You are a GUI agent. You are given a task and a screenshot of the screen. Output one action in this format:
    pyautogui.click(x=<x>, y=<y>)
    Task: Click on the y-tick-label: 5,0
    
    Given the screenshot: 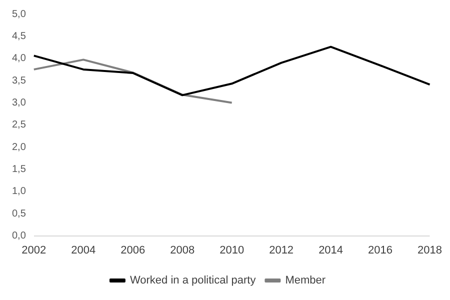 What is the action you would take?
    pyautogui.click(x=19, y=14)
    